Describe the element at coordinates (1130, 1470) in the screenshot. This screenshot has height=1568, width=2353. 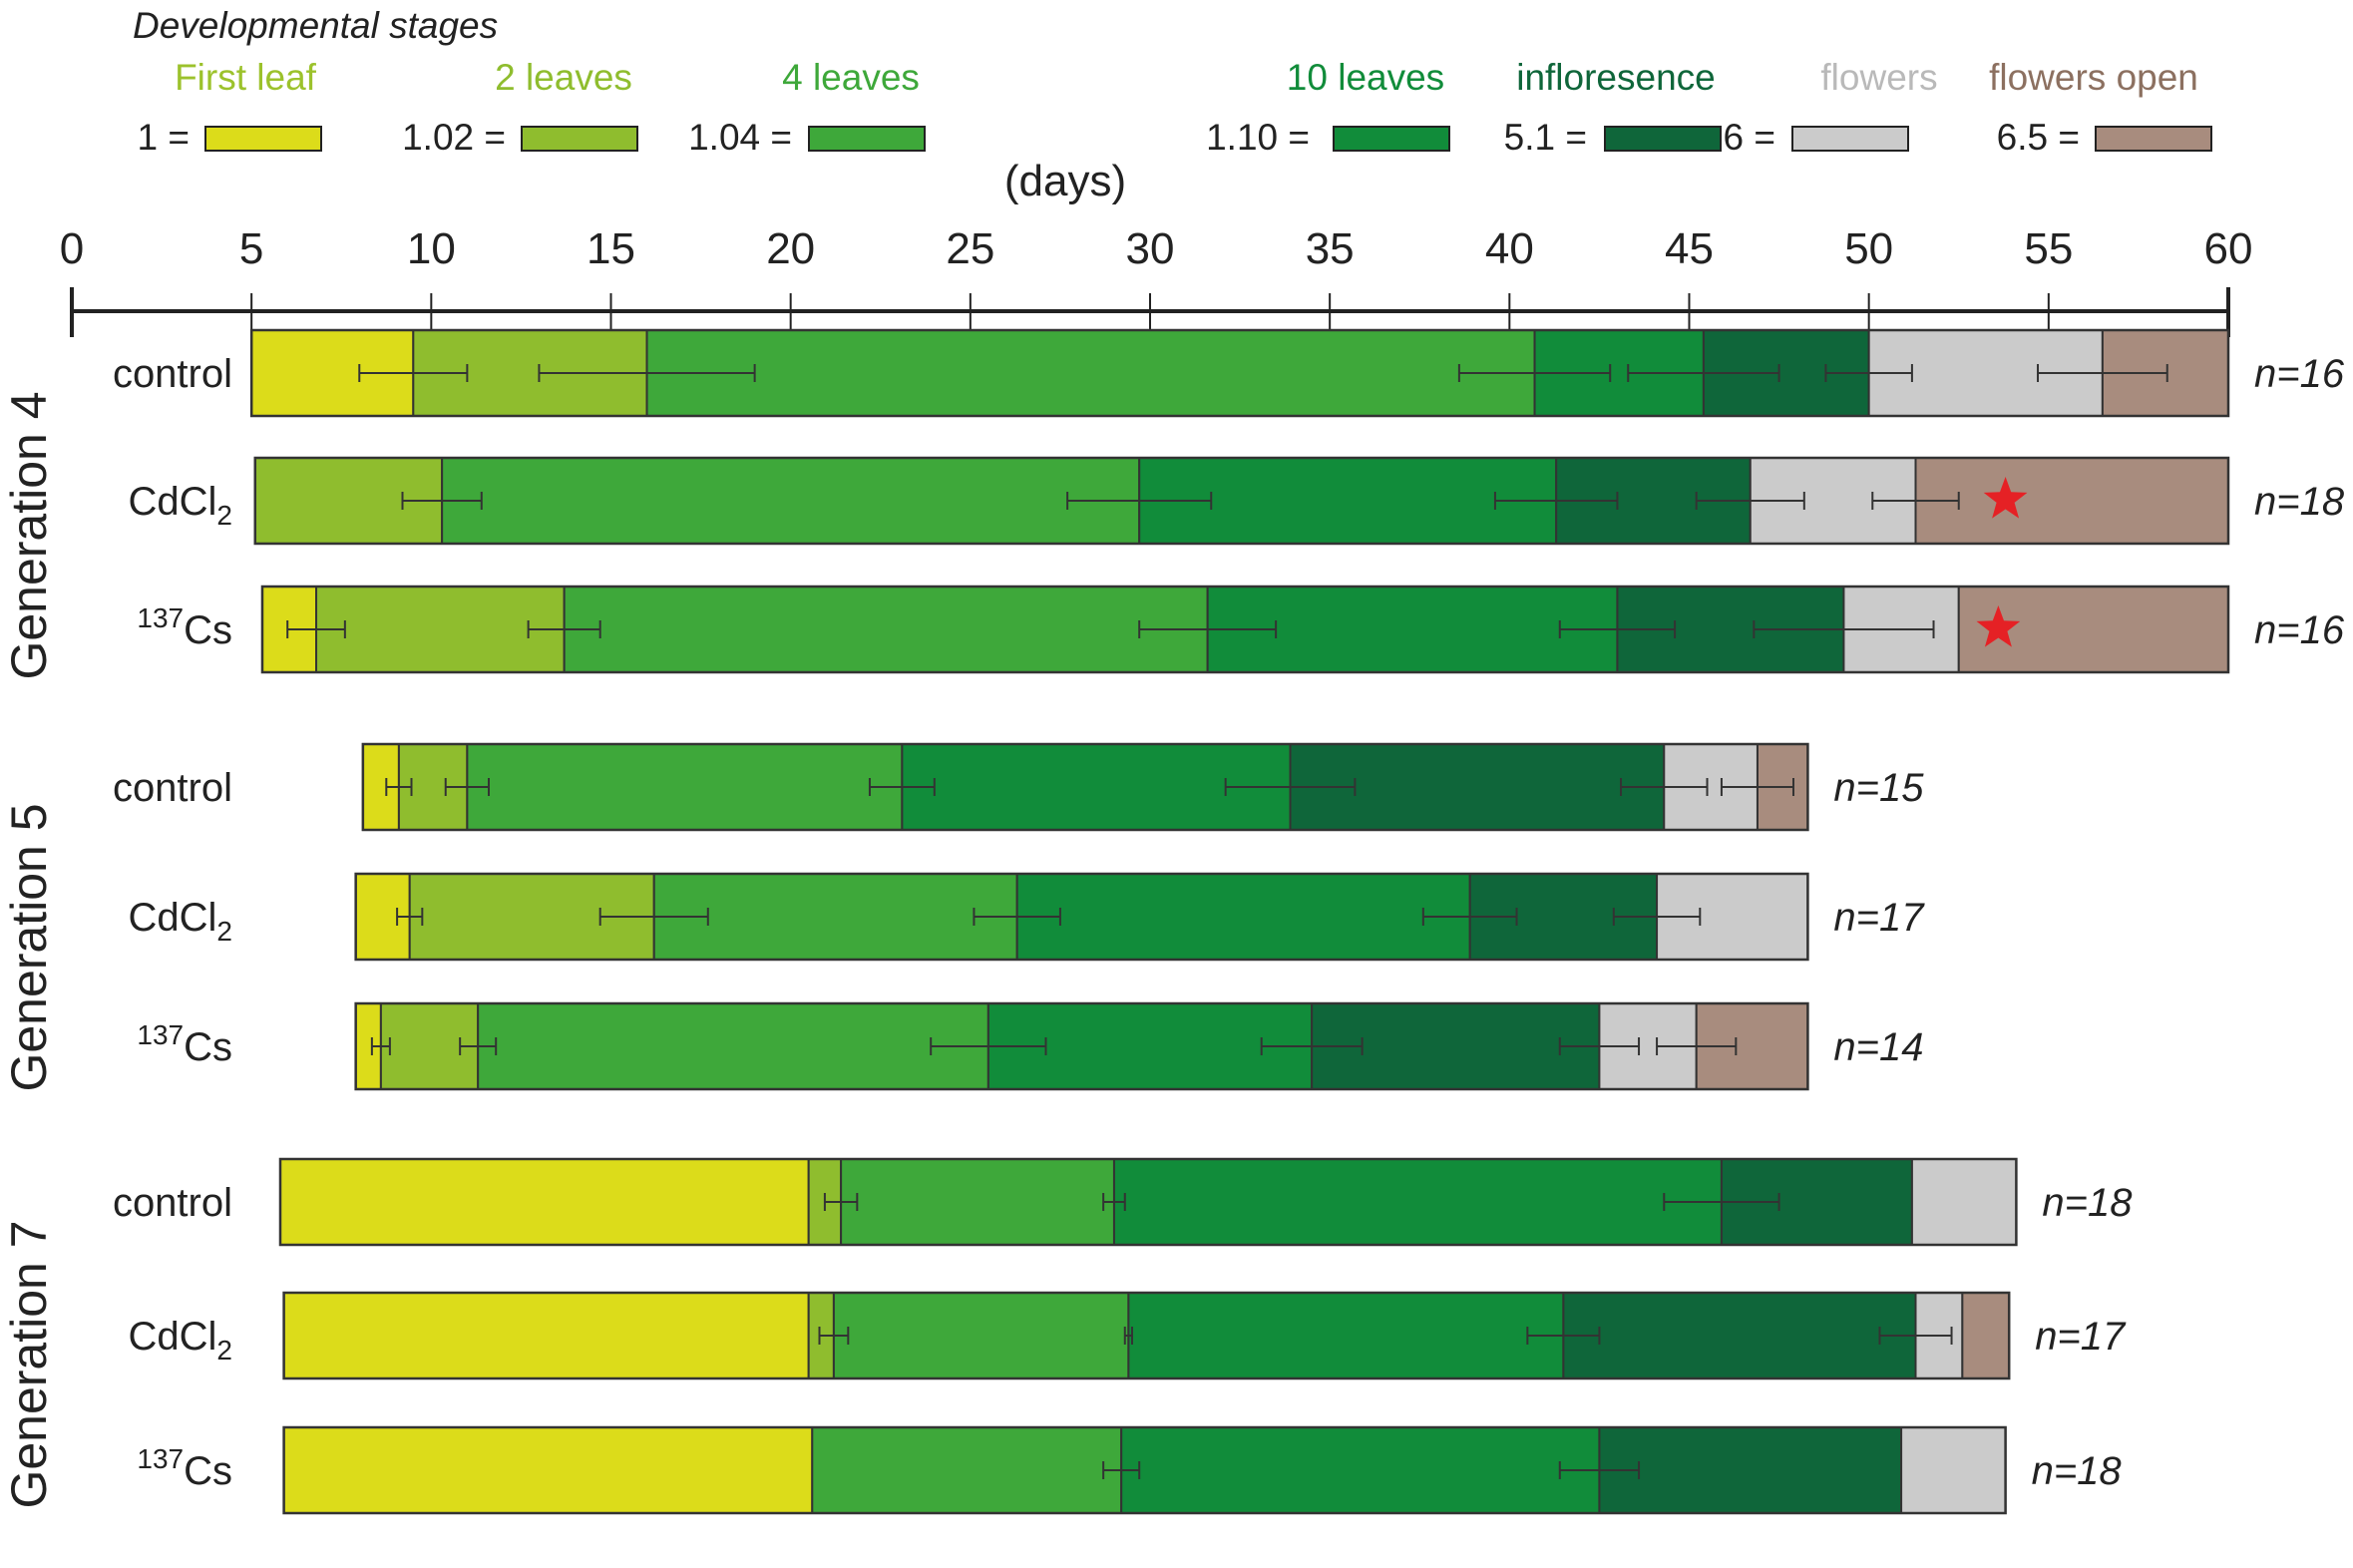
I see `row-137cs: 137Cs n=18` at that location.